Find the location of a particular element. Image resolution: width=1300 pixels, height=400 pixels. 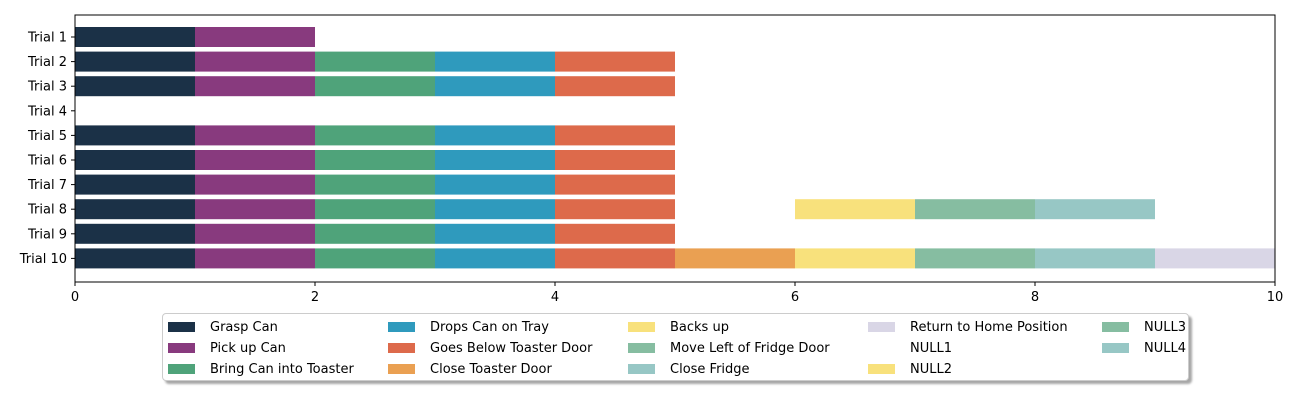

bar-trial-5-grasp-can is located at coordinates (135, 135).